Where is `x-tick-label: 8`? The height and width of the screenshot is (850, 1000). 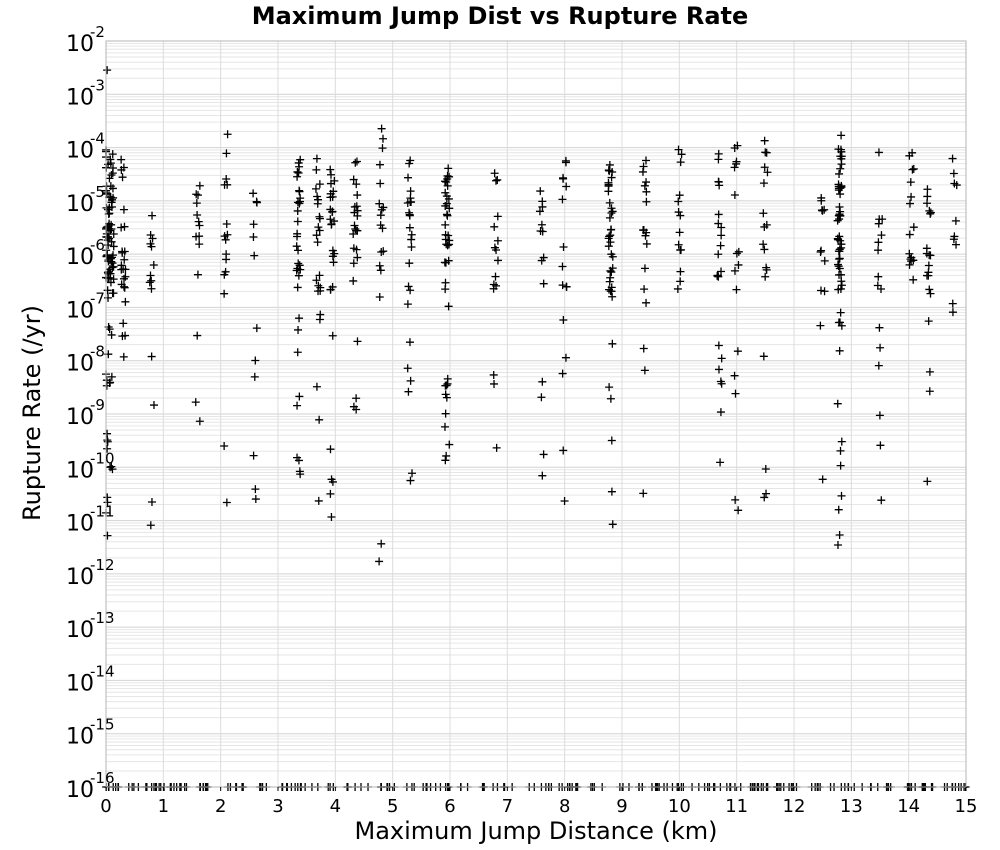
x-tick-label: 8 is located at coordinates (564, 806).